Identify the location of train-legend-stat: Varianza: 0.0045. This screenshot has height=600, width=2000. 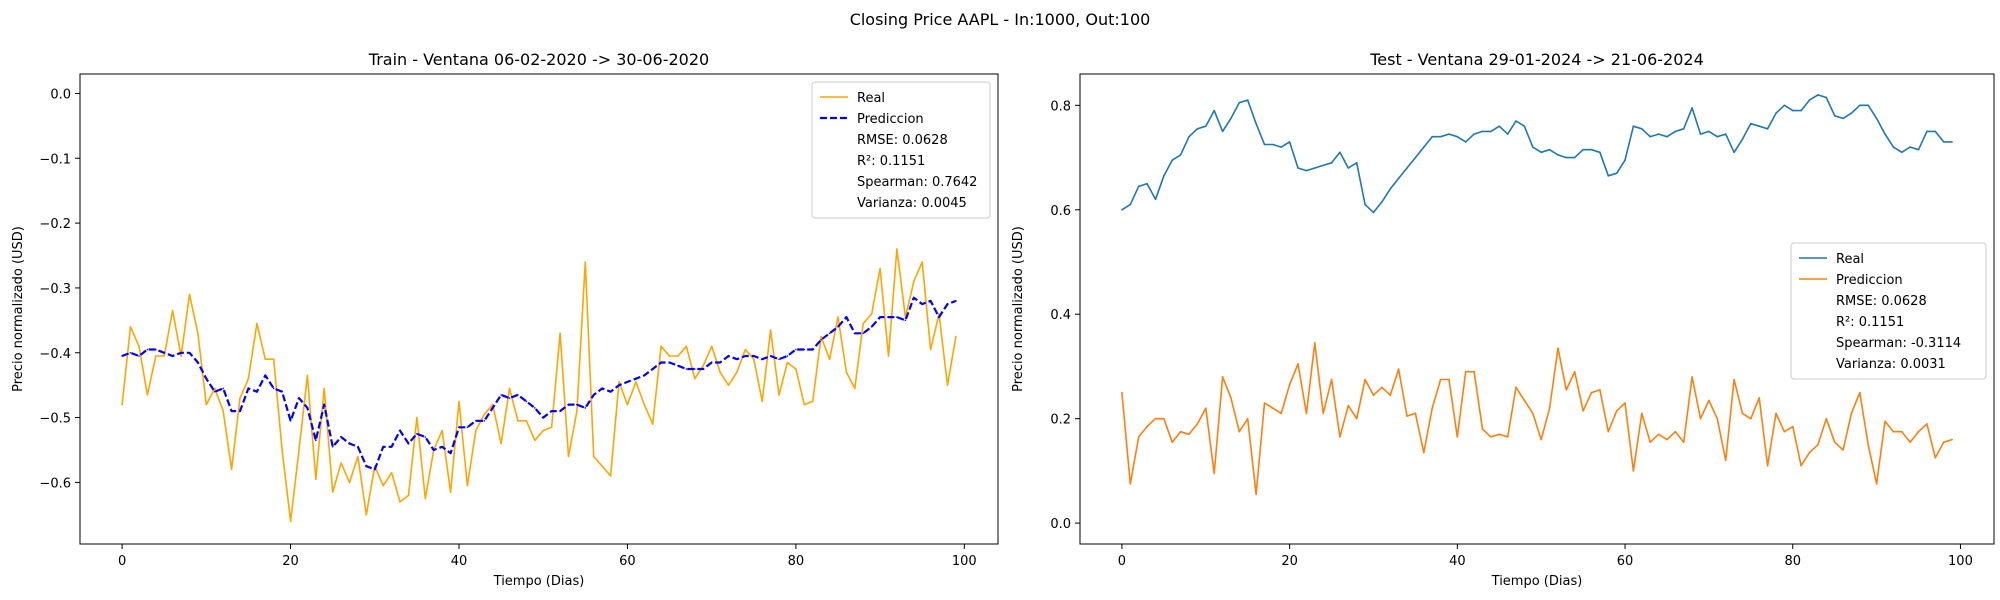
(912, 203).